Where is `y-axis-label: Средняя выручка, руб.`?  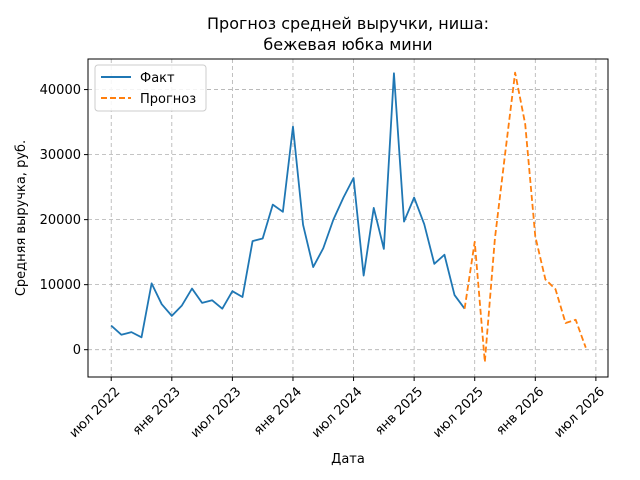 y-axis-label: Средняя выручка, руб. is located at coordinates (21, 218).